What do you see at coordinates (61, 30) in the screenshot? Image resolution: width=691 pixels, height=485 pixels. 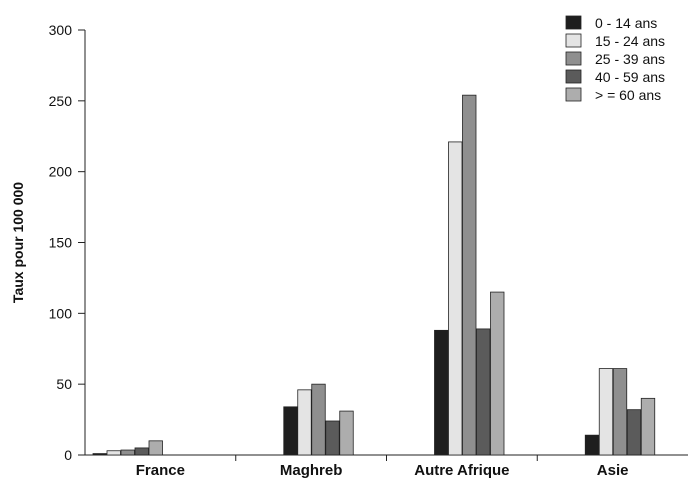 I see `y-tick-label: 300` at bounding box center [61, 30].